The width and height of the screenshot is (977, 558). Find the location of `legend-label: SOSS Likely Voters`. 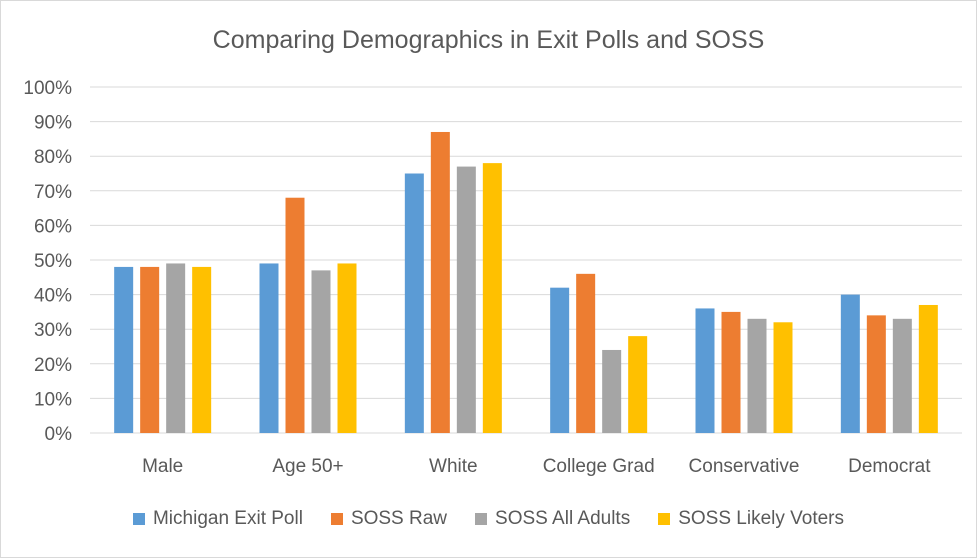

legend-label: SOSS Likely Voters is located at coordinates (761, 518).